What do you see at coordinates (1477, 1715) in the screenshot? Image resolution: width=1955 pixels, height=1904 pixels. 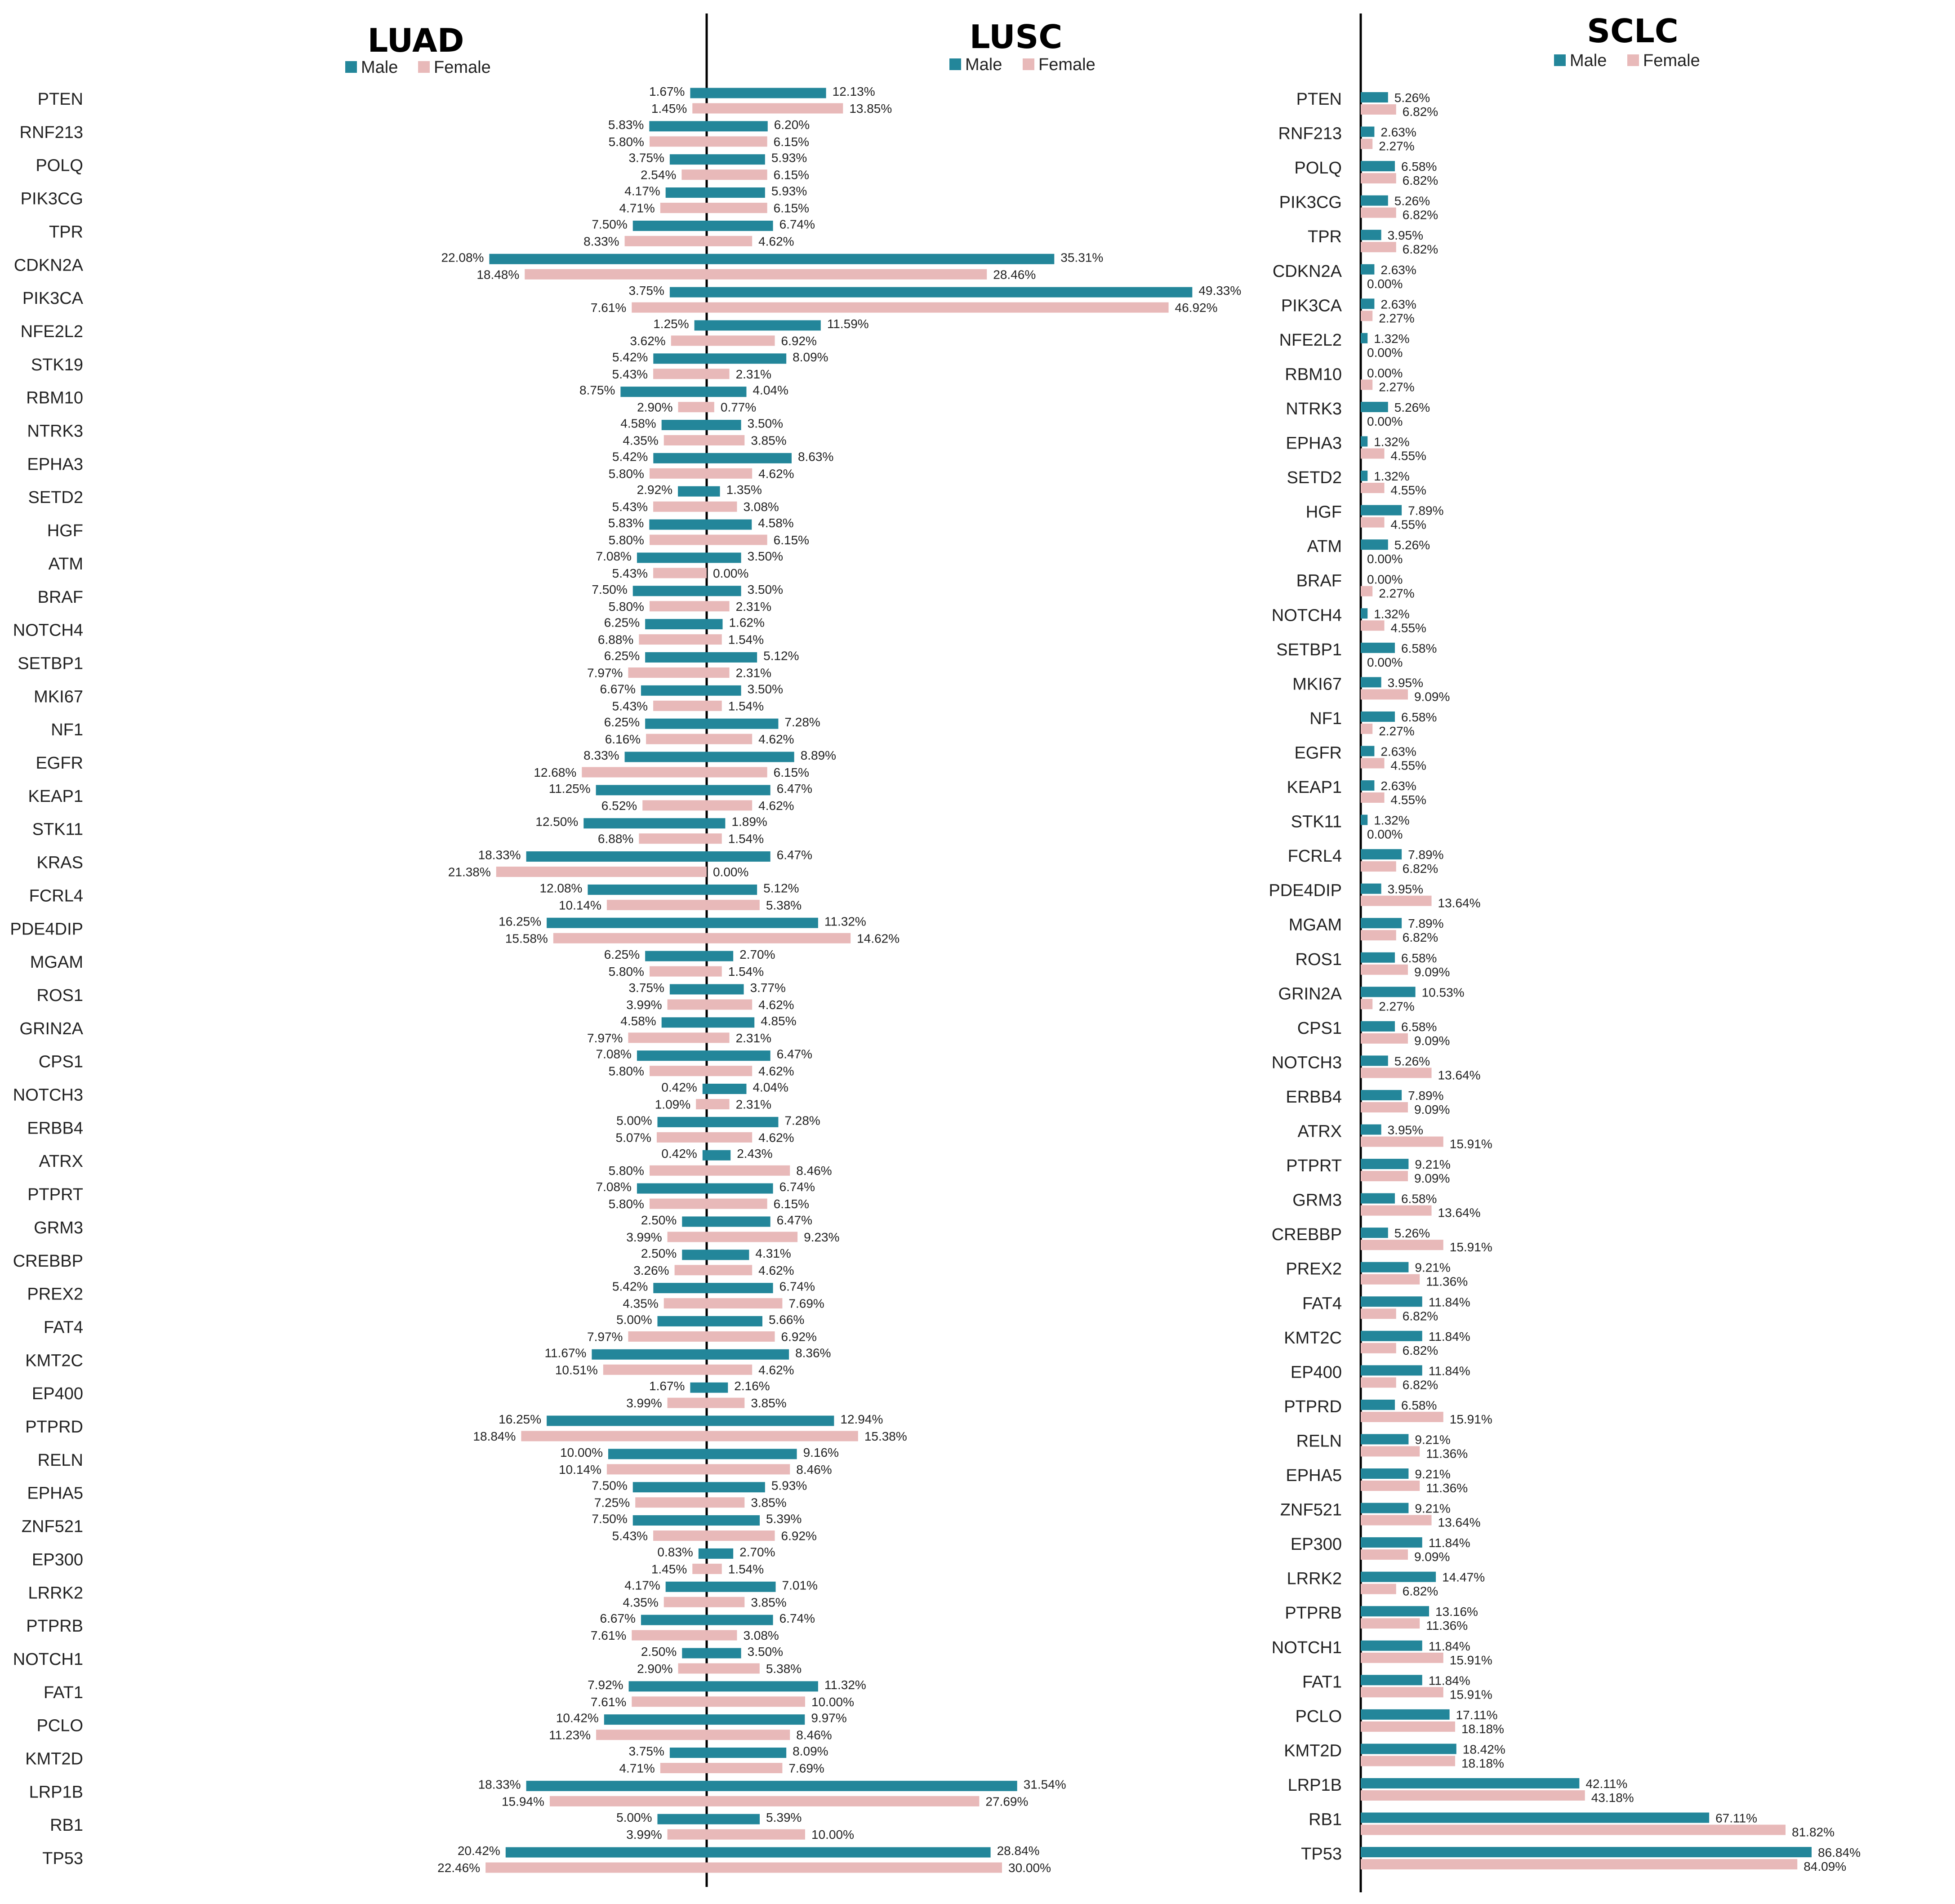 I see `sclc-male-value: 17.11%` at bounding box center [1477, 1715].